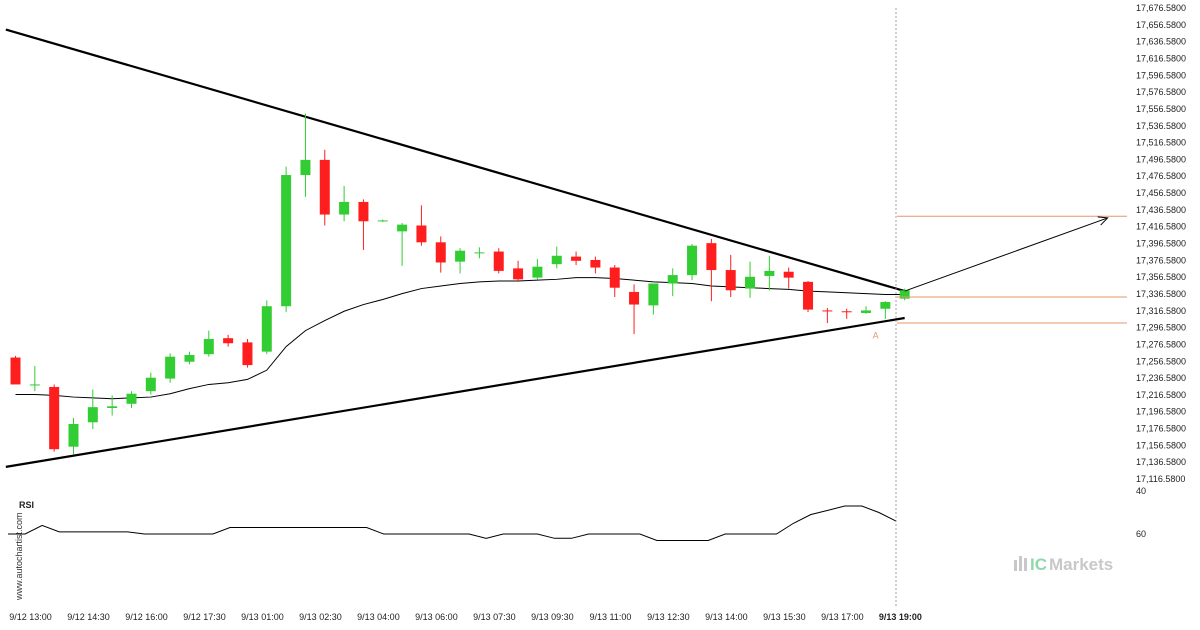  Describe the element at coordinates (1161, 277) in the screenshot. I see `price-tick-label: 17,356.5800` at that location.